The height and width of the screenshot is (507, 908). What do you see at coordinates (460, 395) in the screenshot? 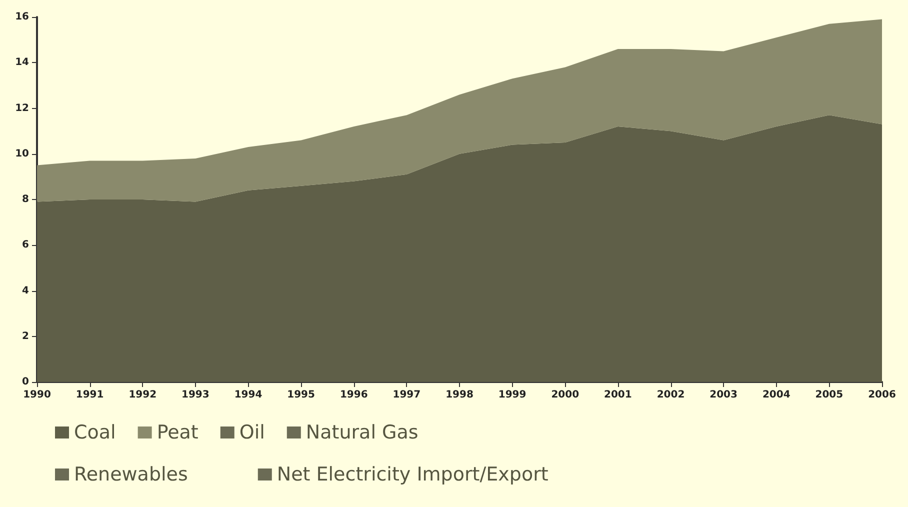
I see `x-tick-label: 1998` at bounding box center [460, 395].